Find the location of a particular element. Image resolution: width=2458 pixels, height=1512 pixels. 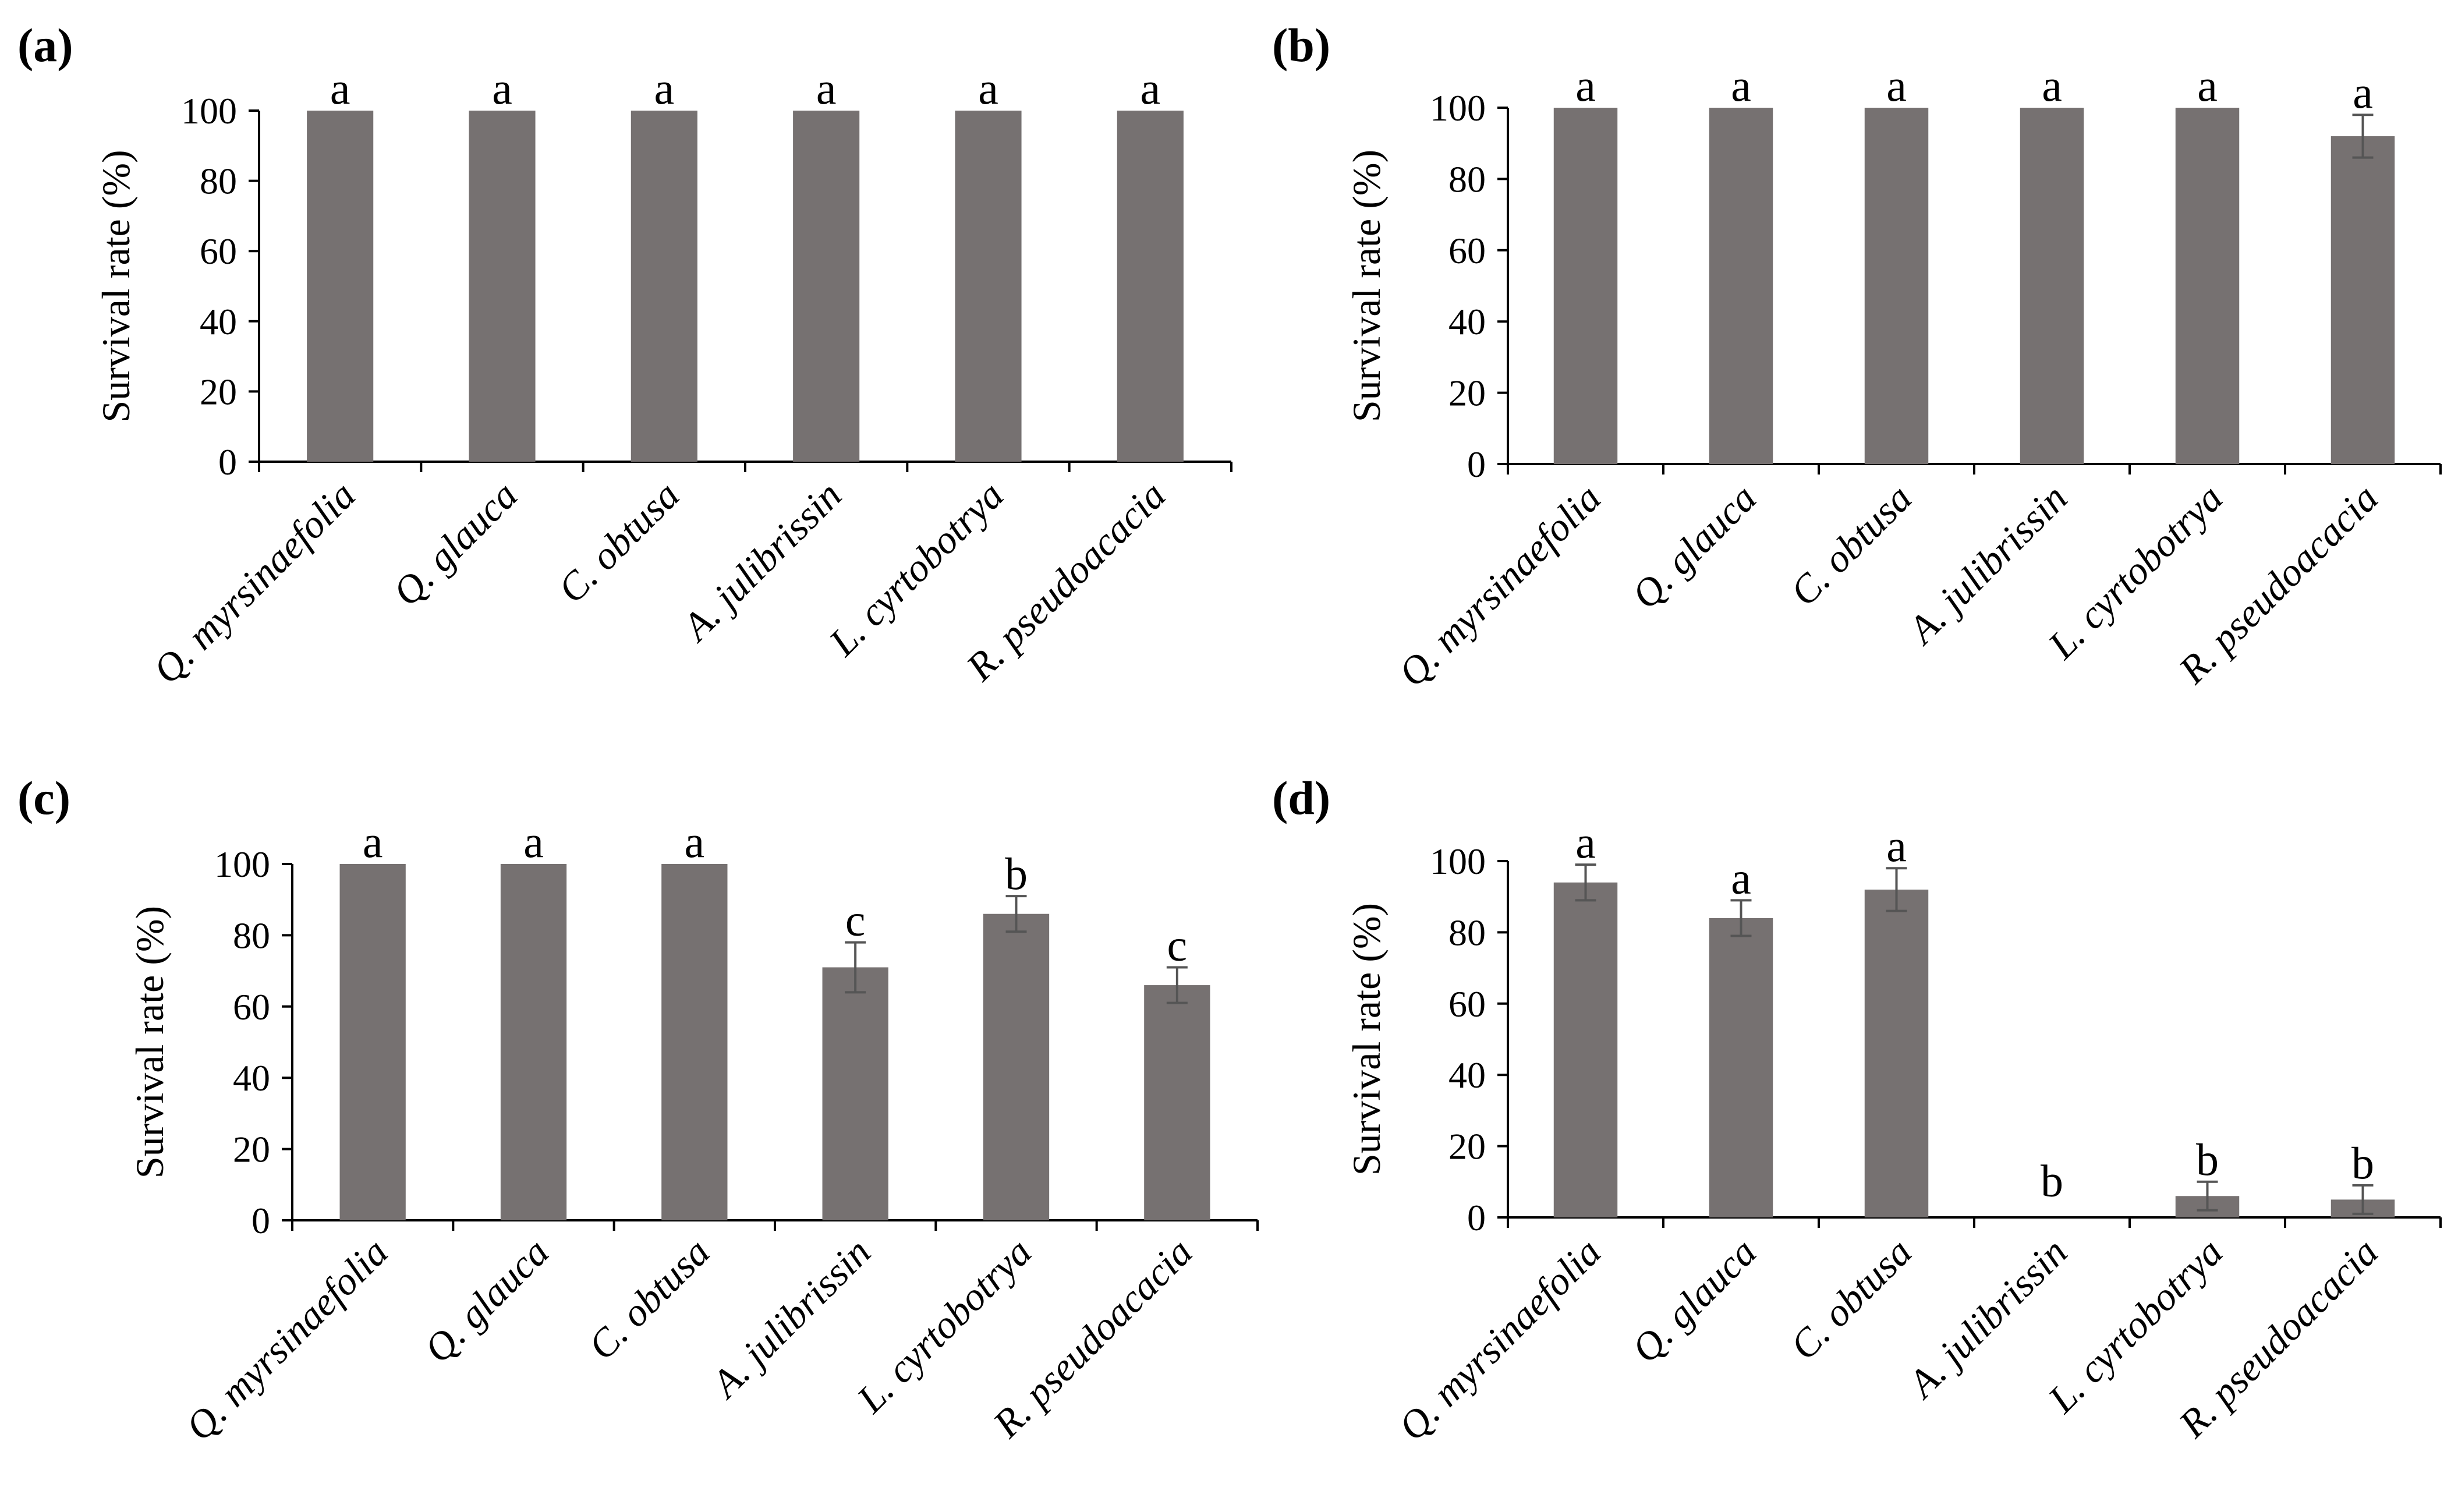

panel-label: (c) is located at coordinates (43, 798).